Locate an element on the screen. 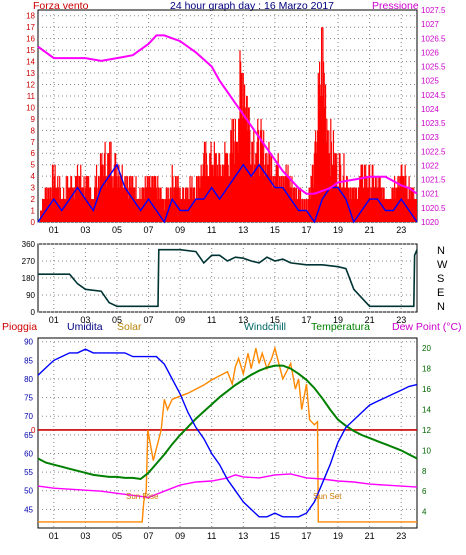 This screenshot has height=555, width=466. wind-panel-x-tick-label: 03 is located at coordinates (85, 230).